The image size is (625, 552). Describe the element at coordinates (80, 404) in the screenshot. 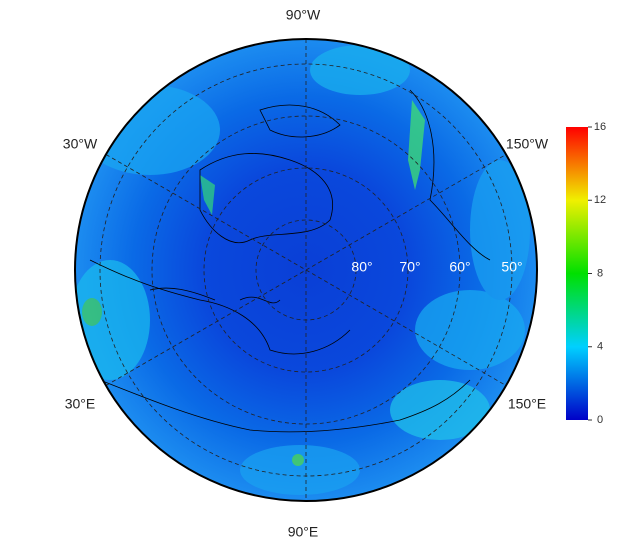

I see `longitude-label: 30°E` at that location.